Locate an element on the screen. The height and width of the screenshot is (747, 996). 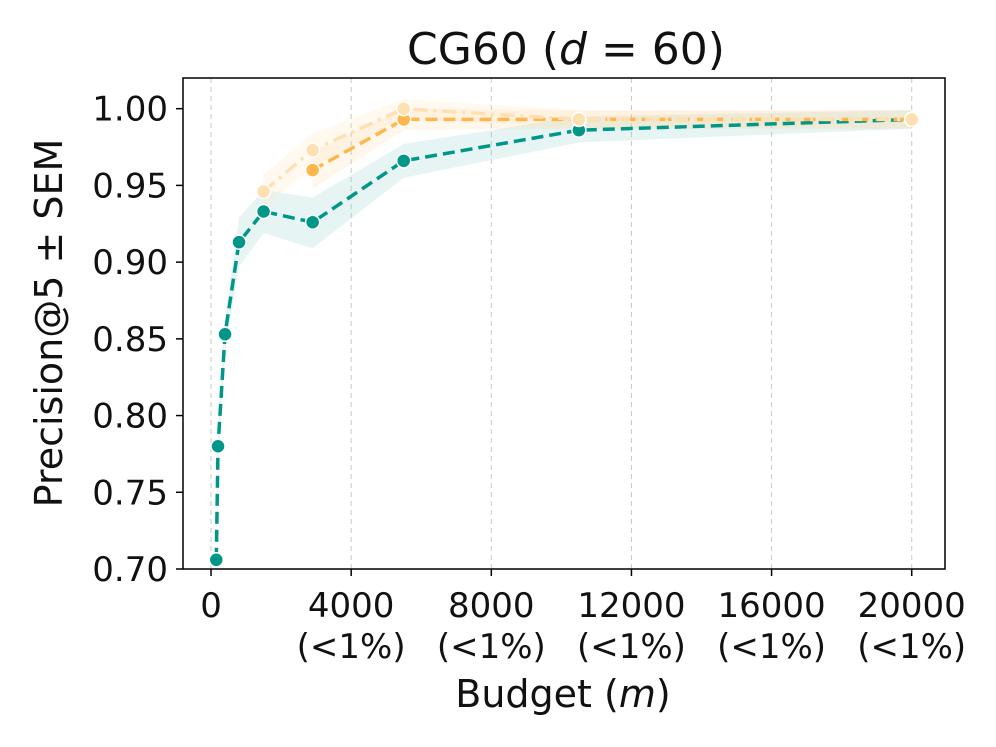
x-tick-label: 12000 is located at coordinates (631, 606).